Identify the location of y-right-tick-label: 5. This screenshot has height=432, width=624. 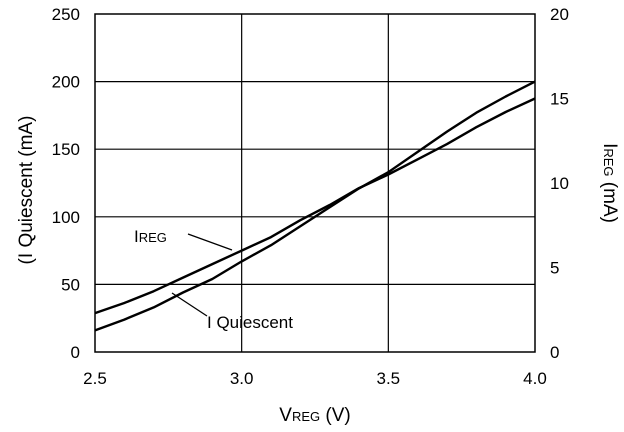
(554, 268).